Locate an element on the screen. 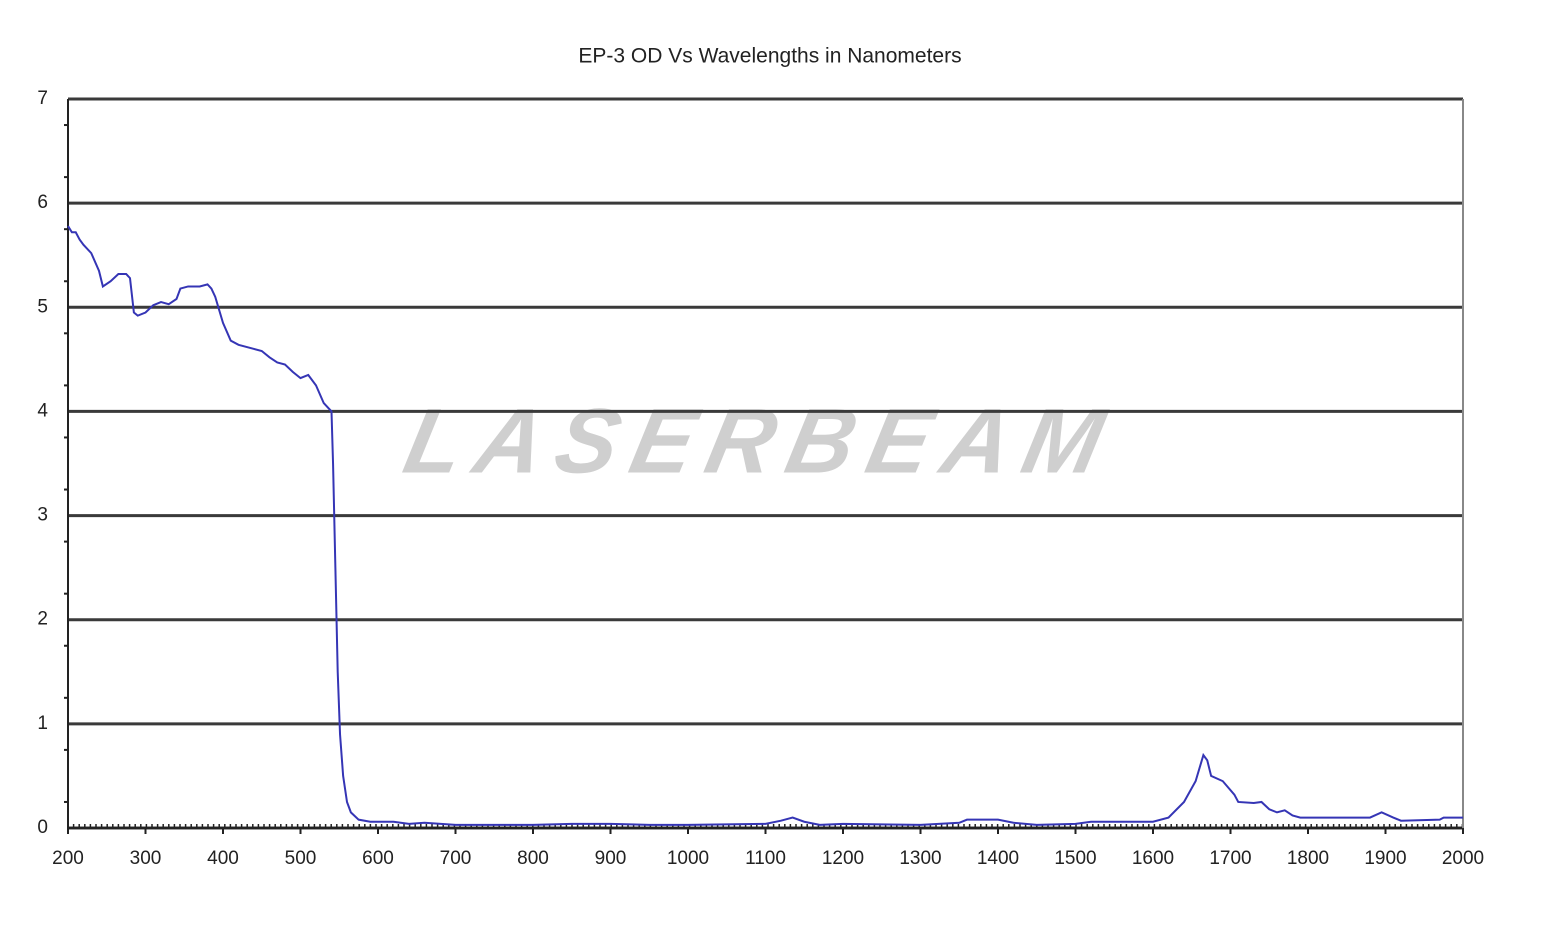 The width and height of the screenshot is (1560, 940). y-tick-label: 2 is located at coordinates (42, 619).